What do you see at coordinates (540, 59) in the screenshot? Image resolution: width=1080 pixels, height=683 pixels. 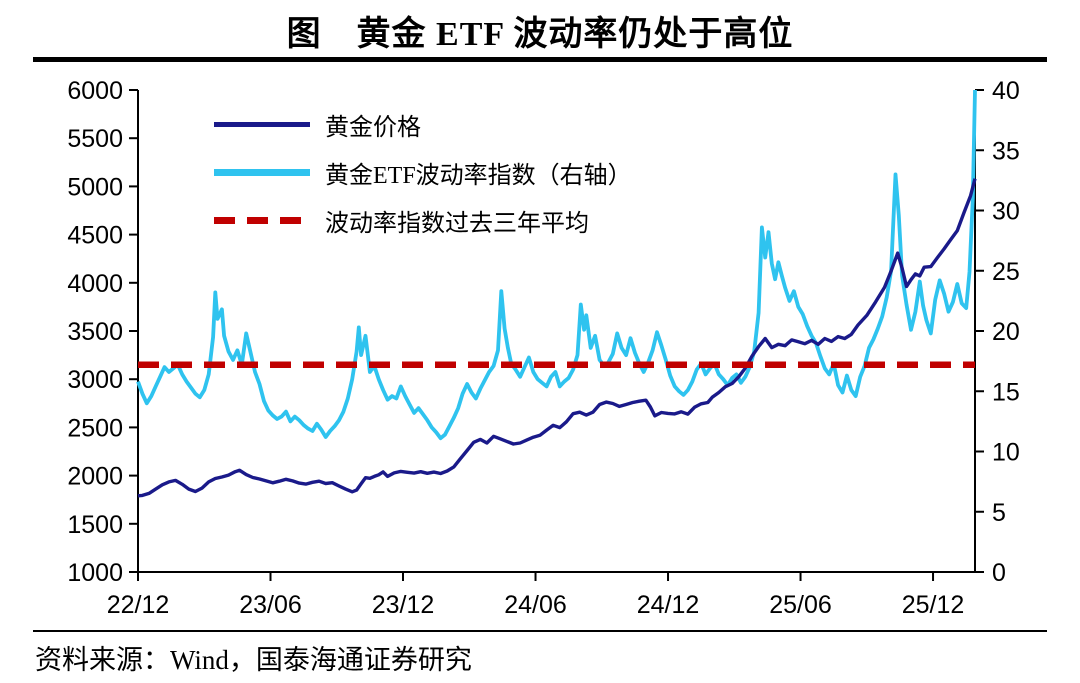 I see `title-divider` at bounding box center [540, 59].